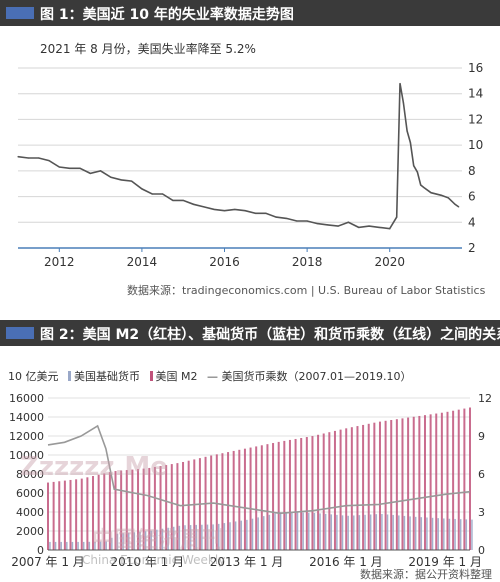  Describe the element at coordinates (309, 376) in the screenshot. I see `legend-multiplier: — 美国货币乘数（2007.01—2019.10）` at that location.